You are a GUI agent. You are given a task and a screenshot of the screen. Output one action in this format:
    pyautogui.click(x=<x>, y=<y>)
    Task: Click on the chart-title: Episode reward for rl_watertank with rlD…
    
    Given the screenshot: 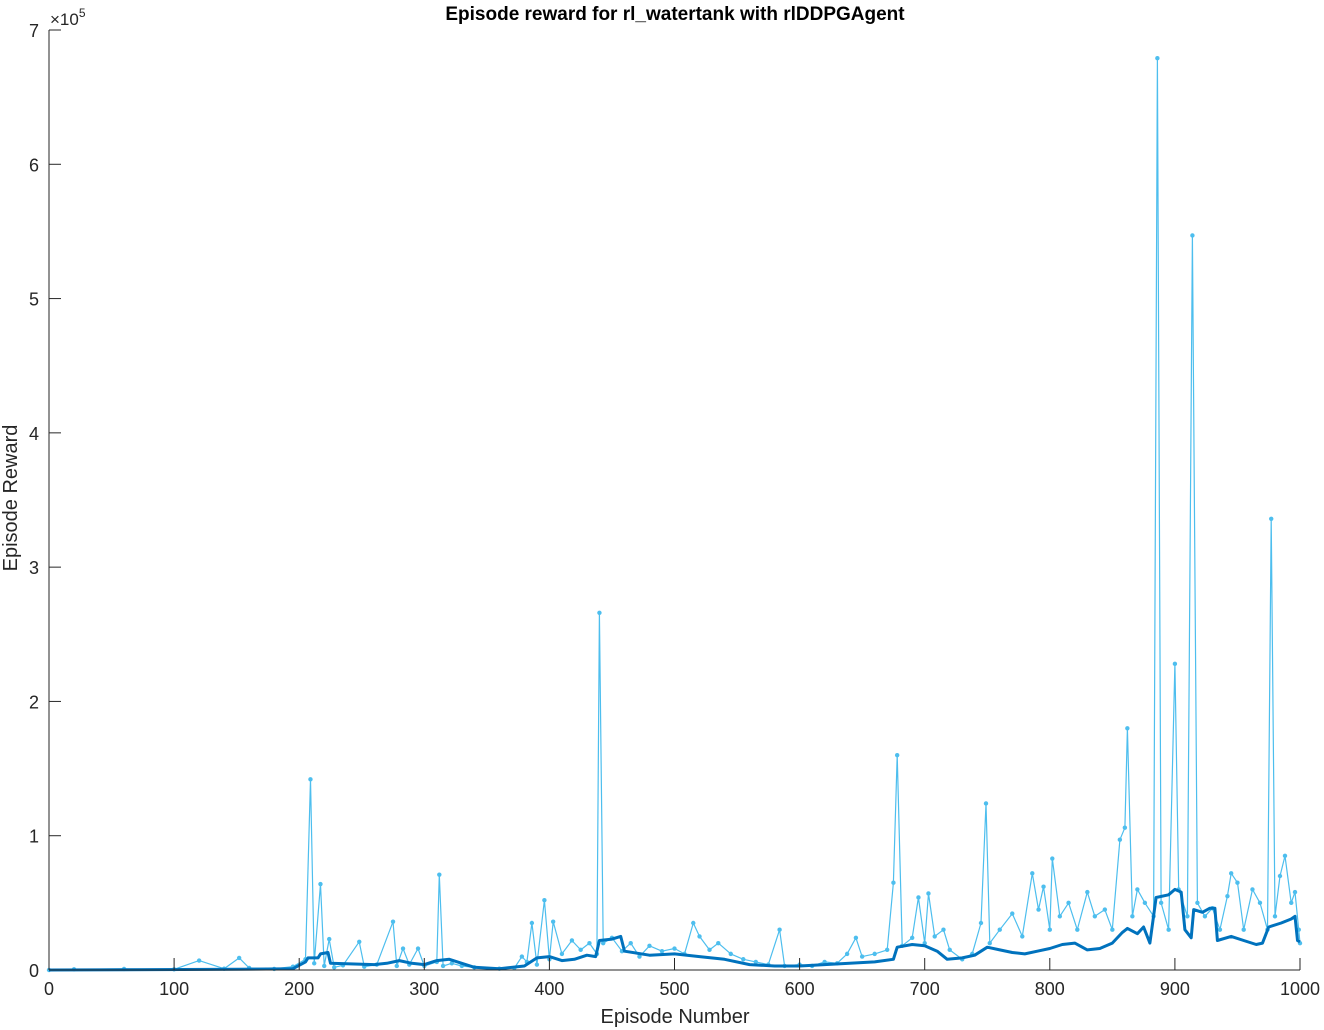 What is the action you would take?
    pyautogui.click(x=675, y=14)
    